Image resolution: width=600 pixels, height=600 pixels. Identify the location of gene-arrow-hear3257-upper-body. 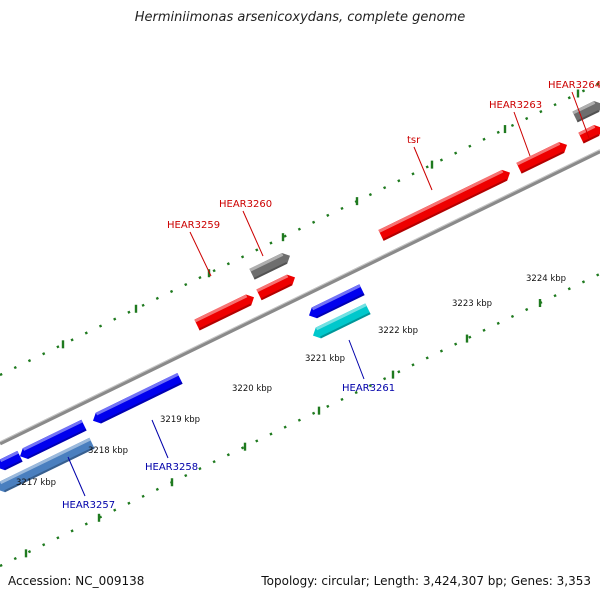
(53, 439).